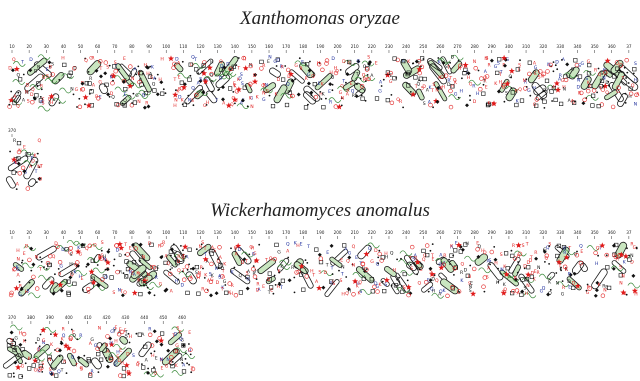  Describe the element at coordinates (406, 232) in the screenshot. I see `ruler-tick-label: 240` at that location.